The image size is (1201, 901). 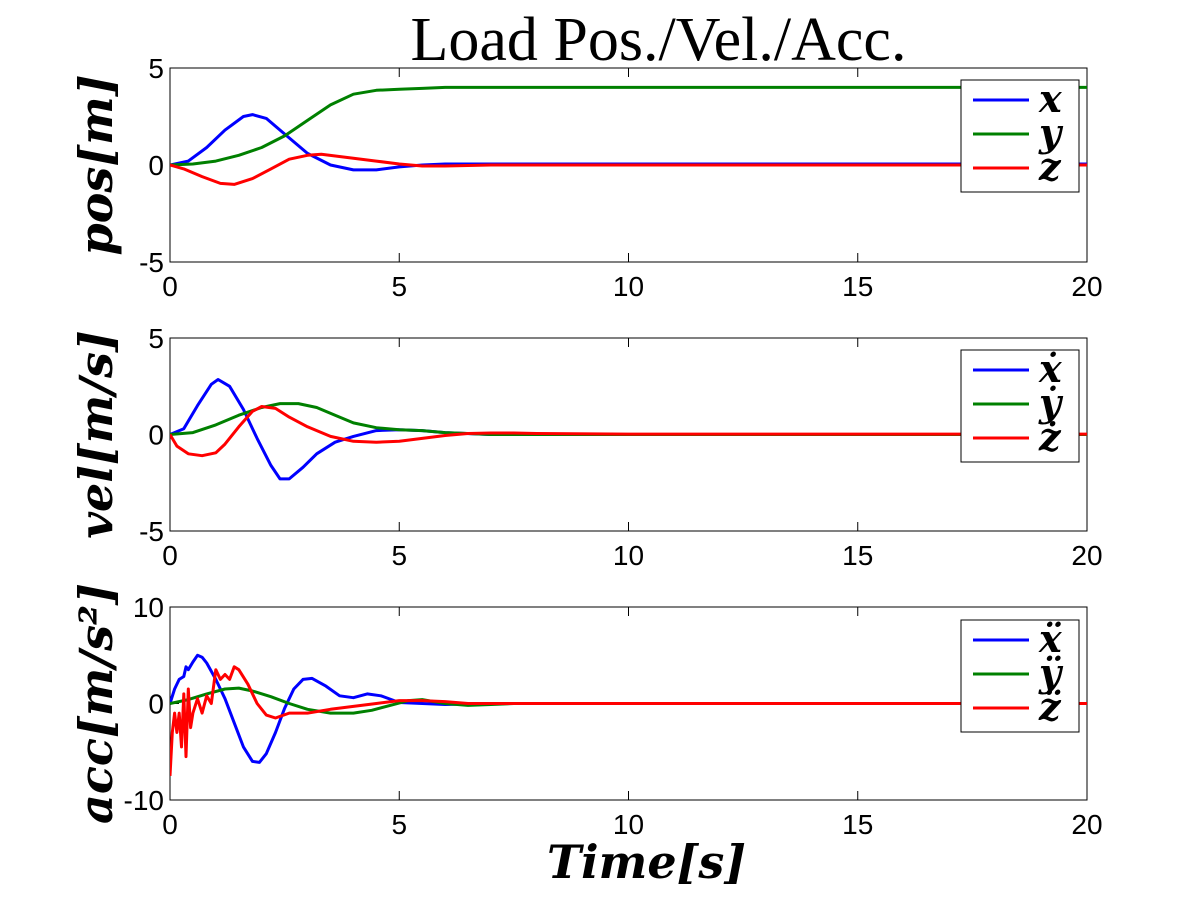 I want to click on legend: ẋẏż, so click(x=1020, y=404).